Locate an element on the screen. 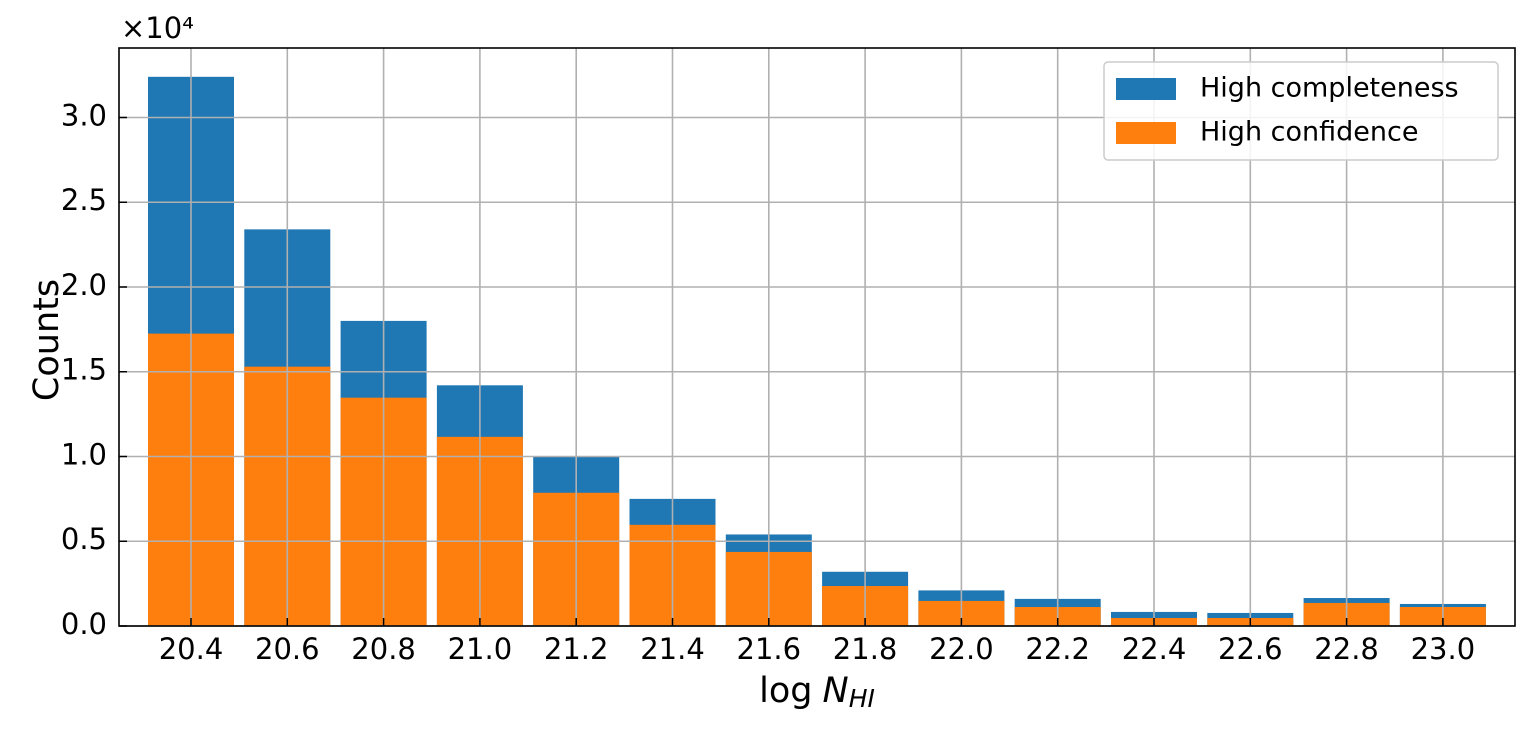 The width and height of the screenshot is (1529, 730). x-tick-label: 22.6 is located at coordinates (1250, 649).